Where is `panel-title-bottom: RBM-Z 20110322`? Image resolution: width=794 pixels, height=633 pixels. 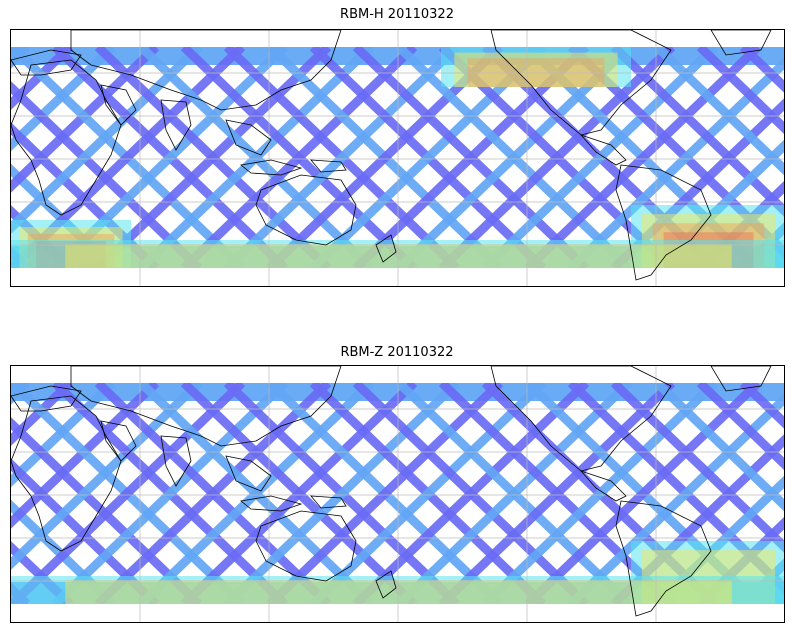 panel-title-bottom: RBM-Z 20110322 is located at coordinates (397, 352).